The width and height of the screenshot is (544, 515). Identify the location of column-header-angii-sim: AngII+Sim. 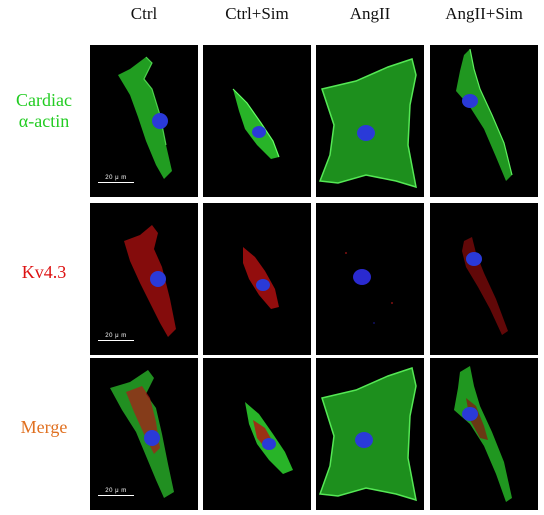
(484, 13).